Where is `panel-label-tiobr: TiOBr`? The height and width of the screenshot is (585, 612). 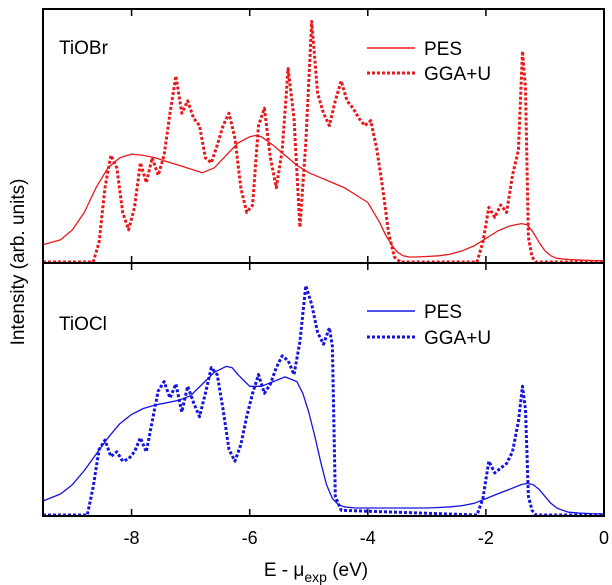 panel-label-tiobr: TiOBr is located at coordinates (84, 48).